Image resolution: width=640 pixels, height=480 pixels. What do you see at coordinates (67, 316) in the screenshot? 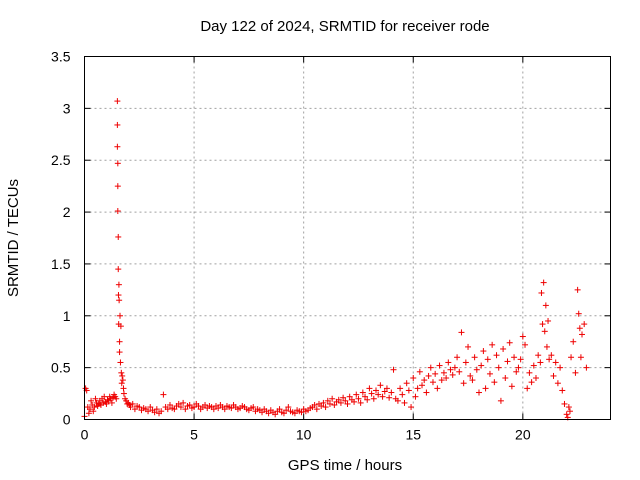
I see `y-tick-label: 1` at bounding box center [67, 316].